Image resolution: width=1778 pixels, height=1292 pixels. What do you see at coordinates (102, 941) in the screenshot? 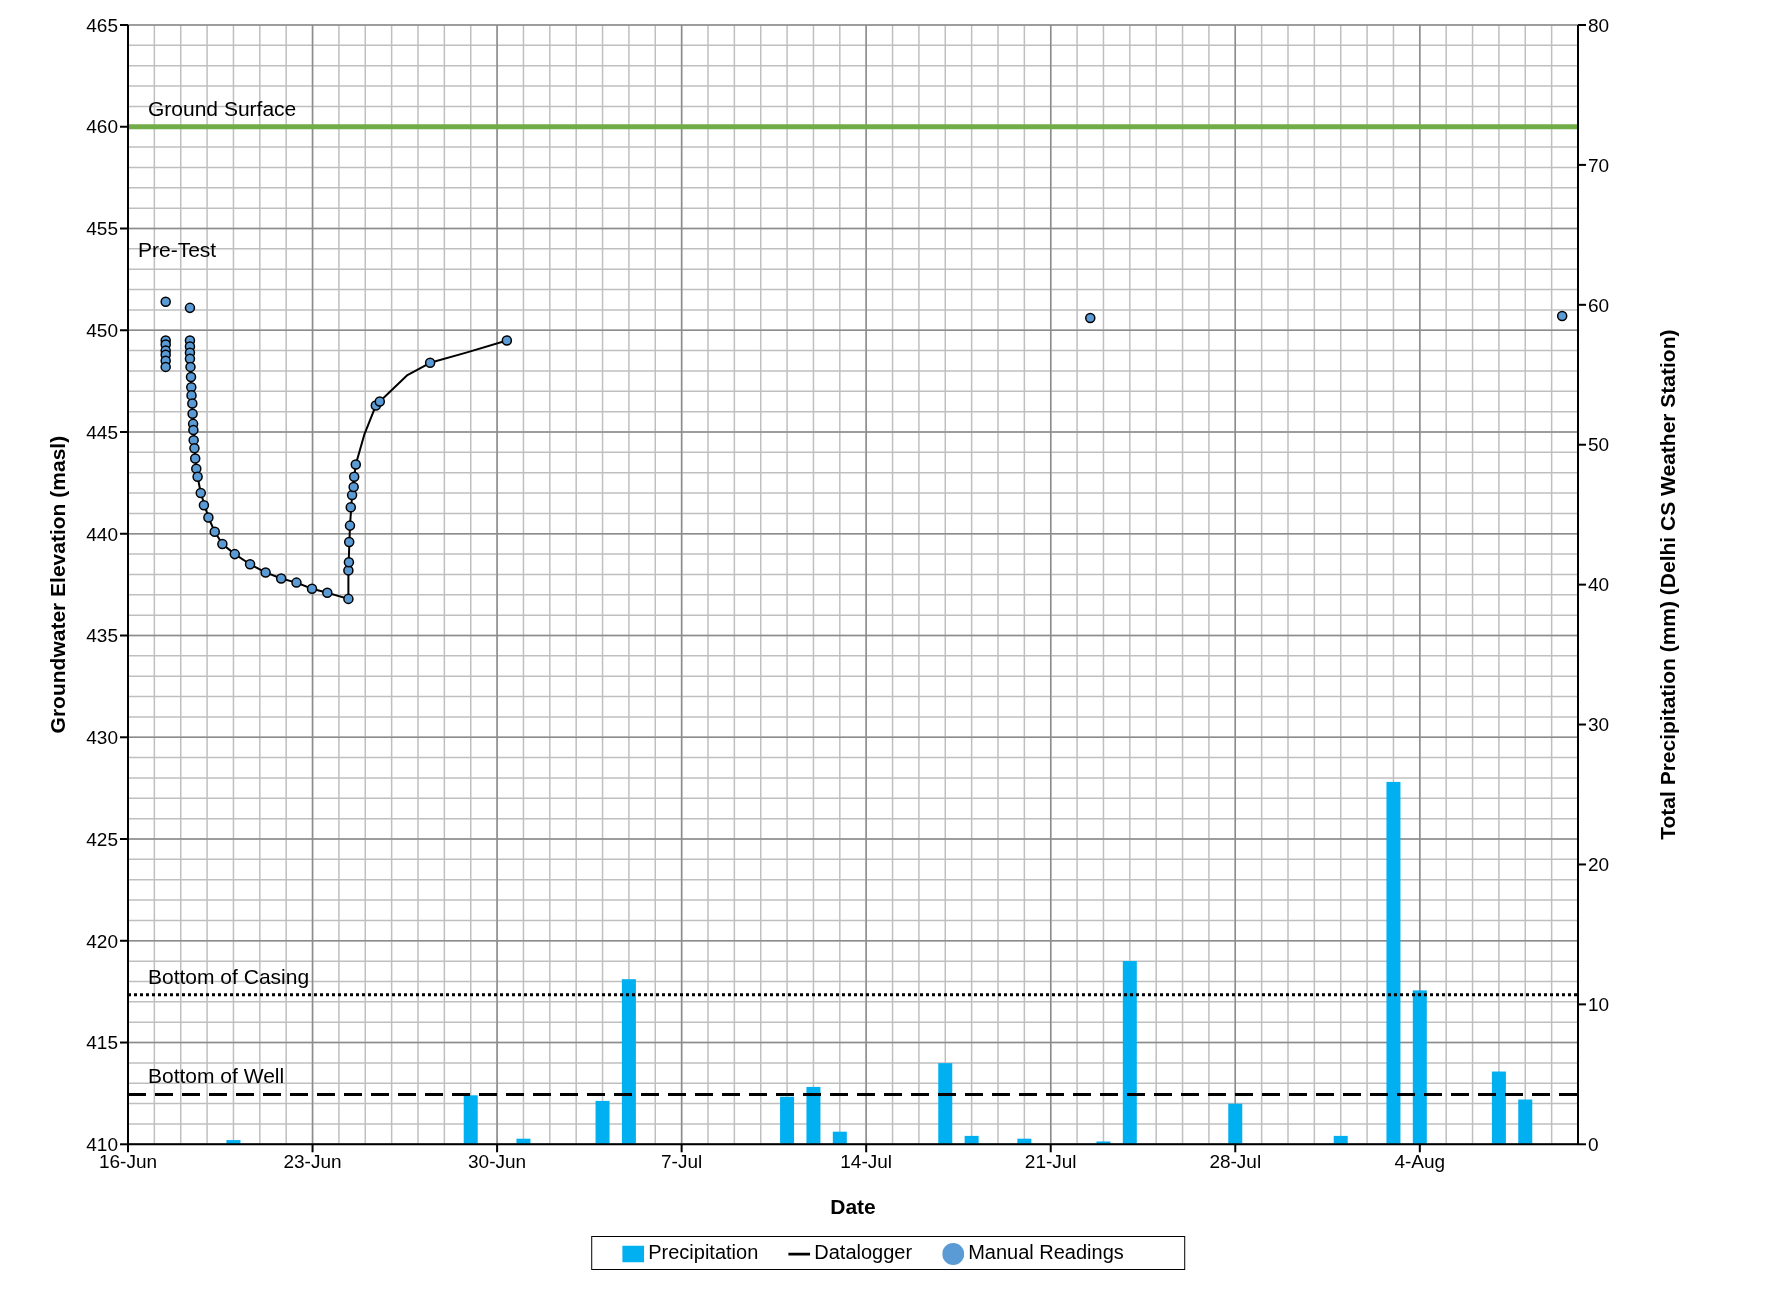
I see `y-tick-label: 420` at bounding box center [102, 941].